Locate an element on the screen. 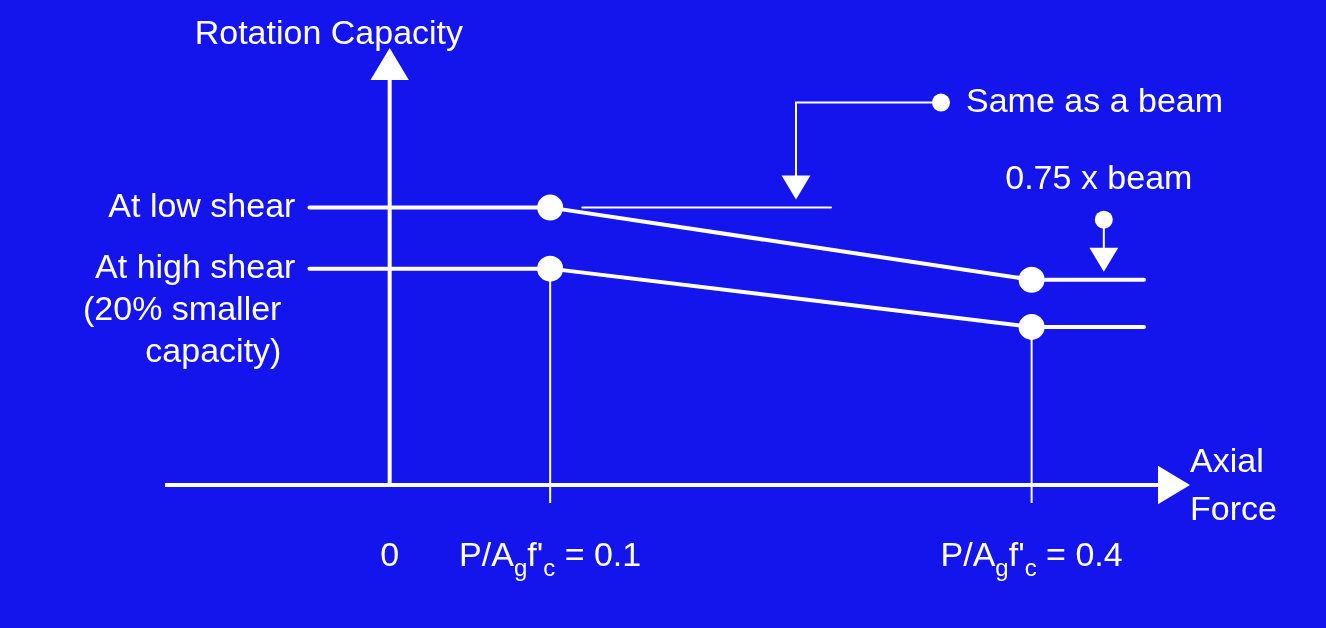  y-axis-title: Rotation Capacity is located at coordinates (329, 32).